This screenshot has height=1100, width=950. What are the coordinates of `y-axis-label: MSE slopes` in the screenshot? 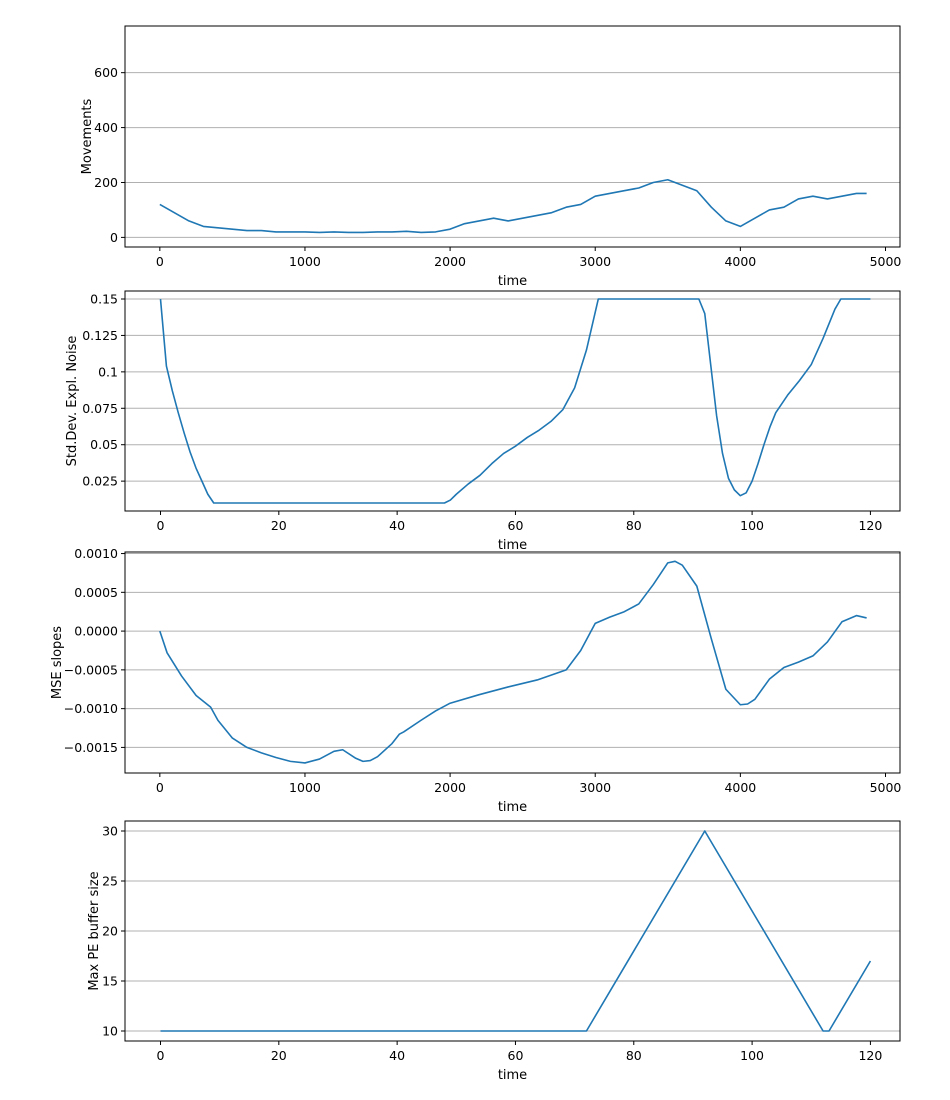 It's located at (57, 662).